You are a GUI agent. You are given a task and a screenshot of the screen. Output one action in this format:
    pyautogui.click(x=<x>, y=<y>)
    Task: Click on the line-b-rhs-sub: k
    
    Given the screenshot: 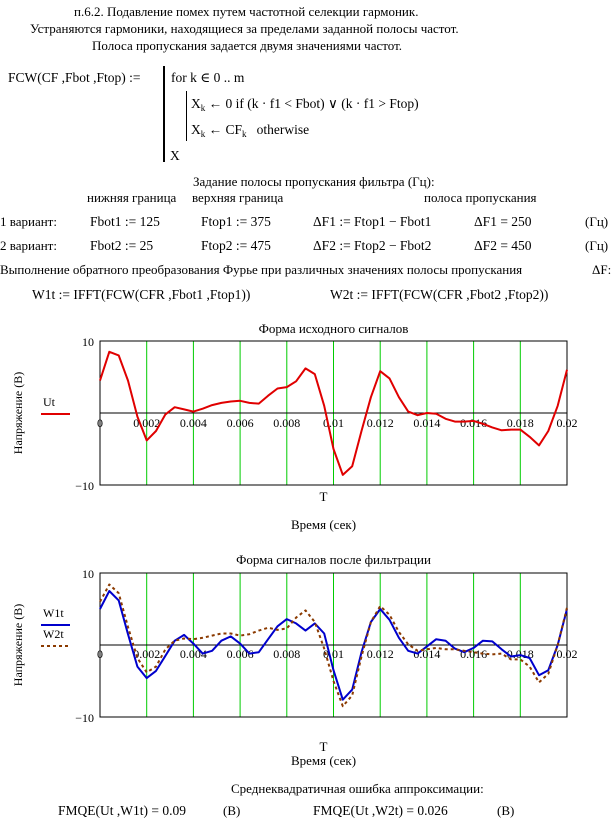 What is the action you would take?
    pyautogui.click(x=244, y=134)
    